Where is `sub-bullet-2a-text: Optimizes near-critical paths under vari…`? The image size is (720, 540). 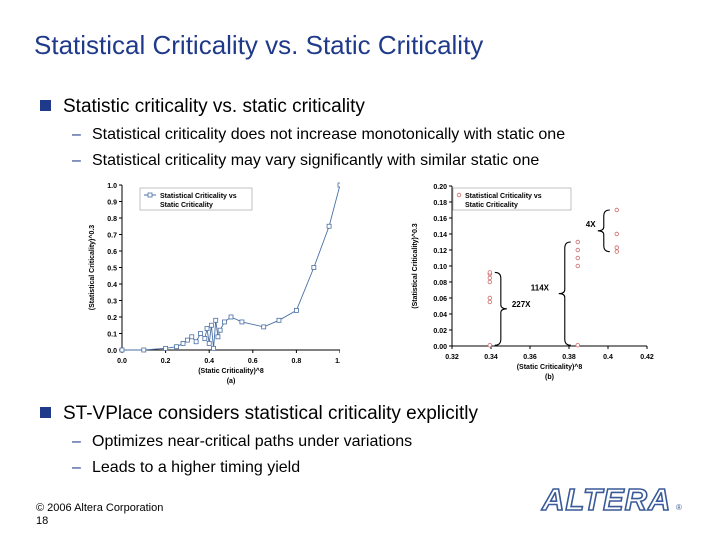
sub-bullet-2a-text: Optimizes near-critical paths under vari… is located at coordinates (252, 441).